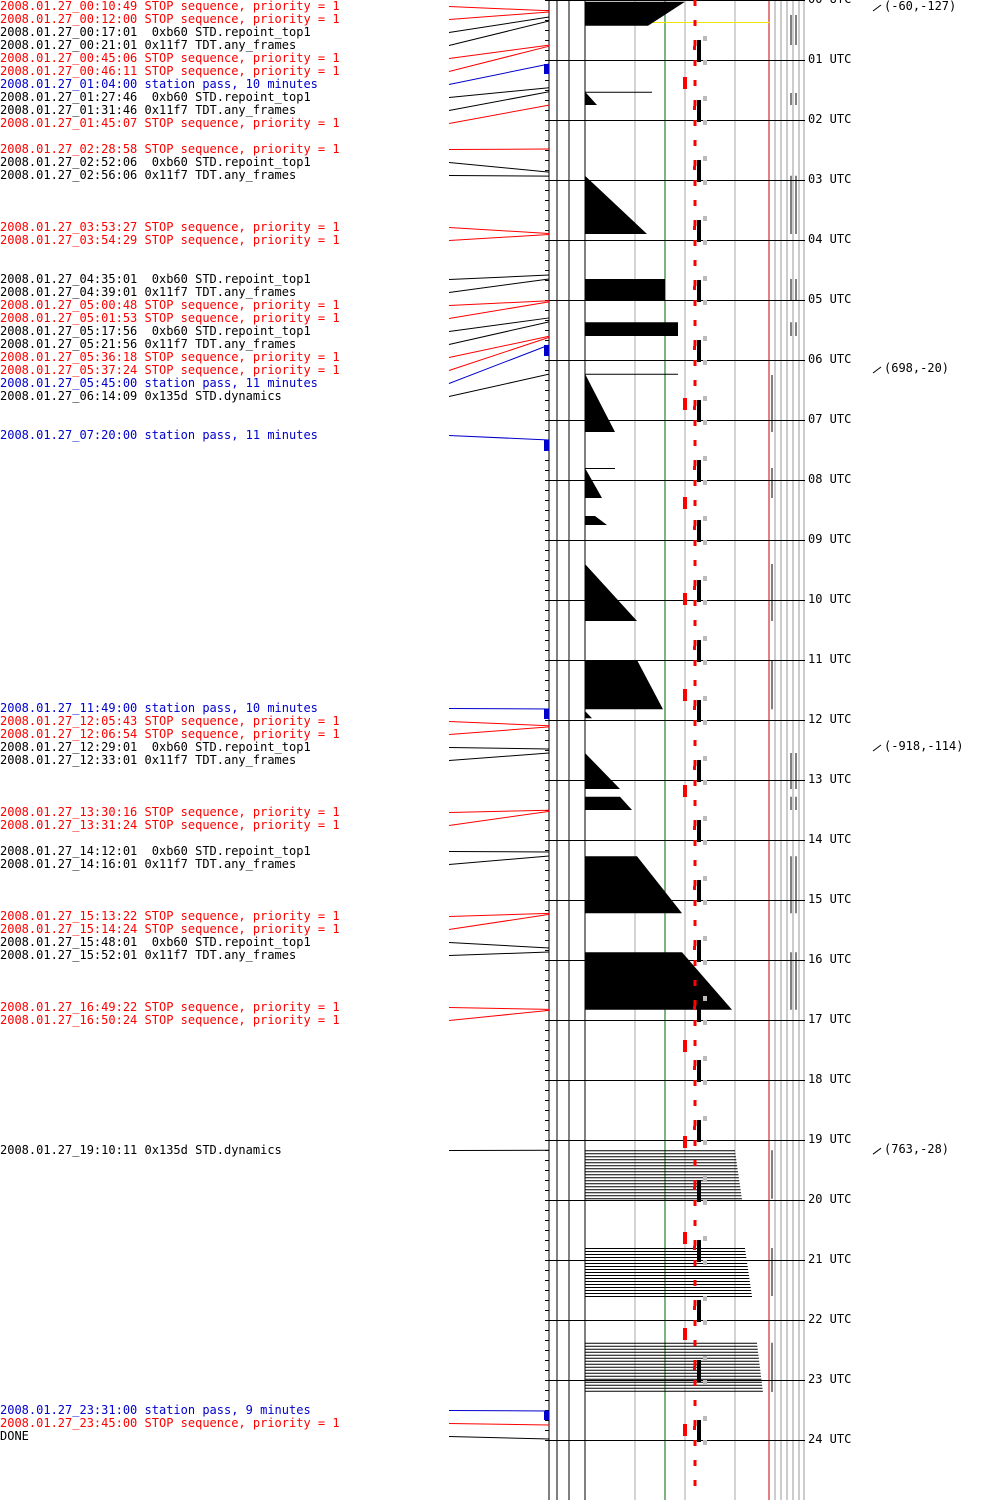  Describe the element at coordinates (830, 1019) in the screenshot. I see `hour-label: 17 UTC` at that location.